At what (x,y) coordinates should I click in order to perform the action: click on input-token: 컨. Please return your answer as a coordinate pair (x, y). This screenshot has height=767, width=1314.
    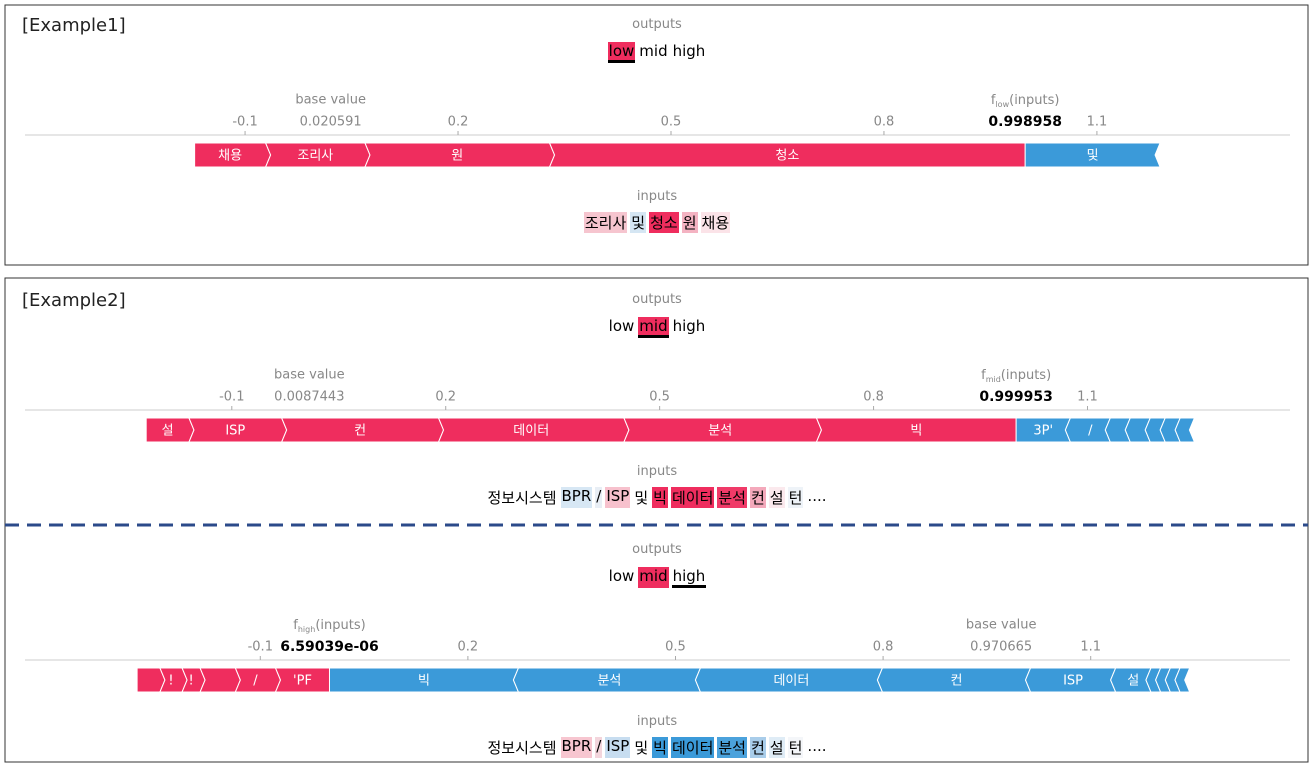
    Looking at the image, I should click on (757, 747).